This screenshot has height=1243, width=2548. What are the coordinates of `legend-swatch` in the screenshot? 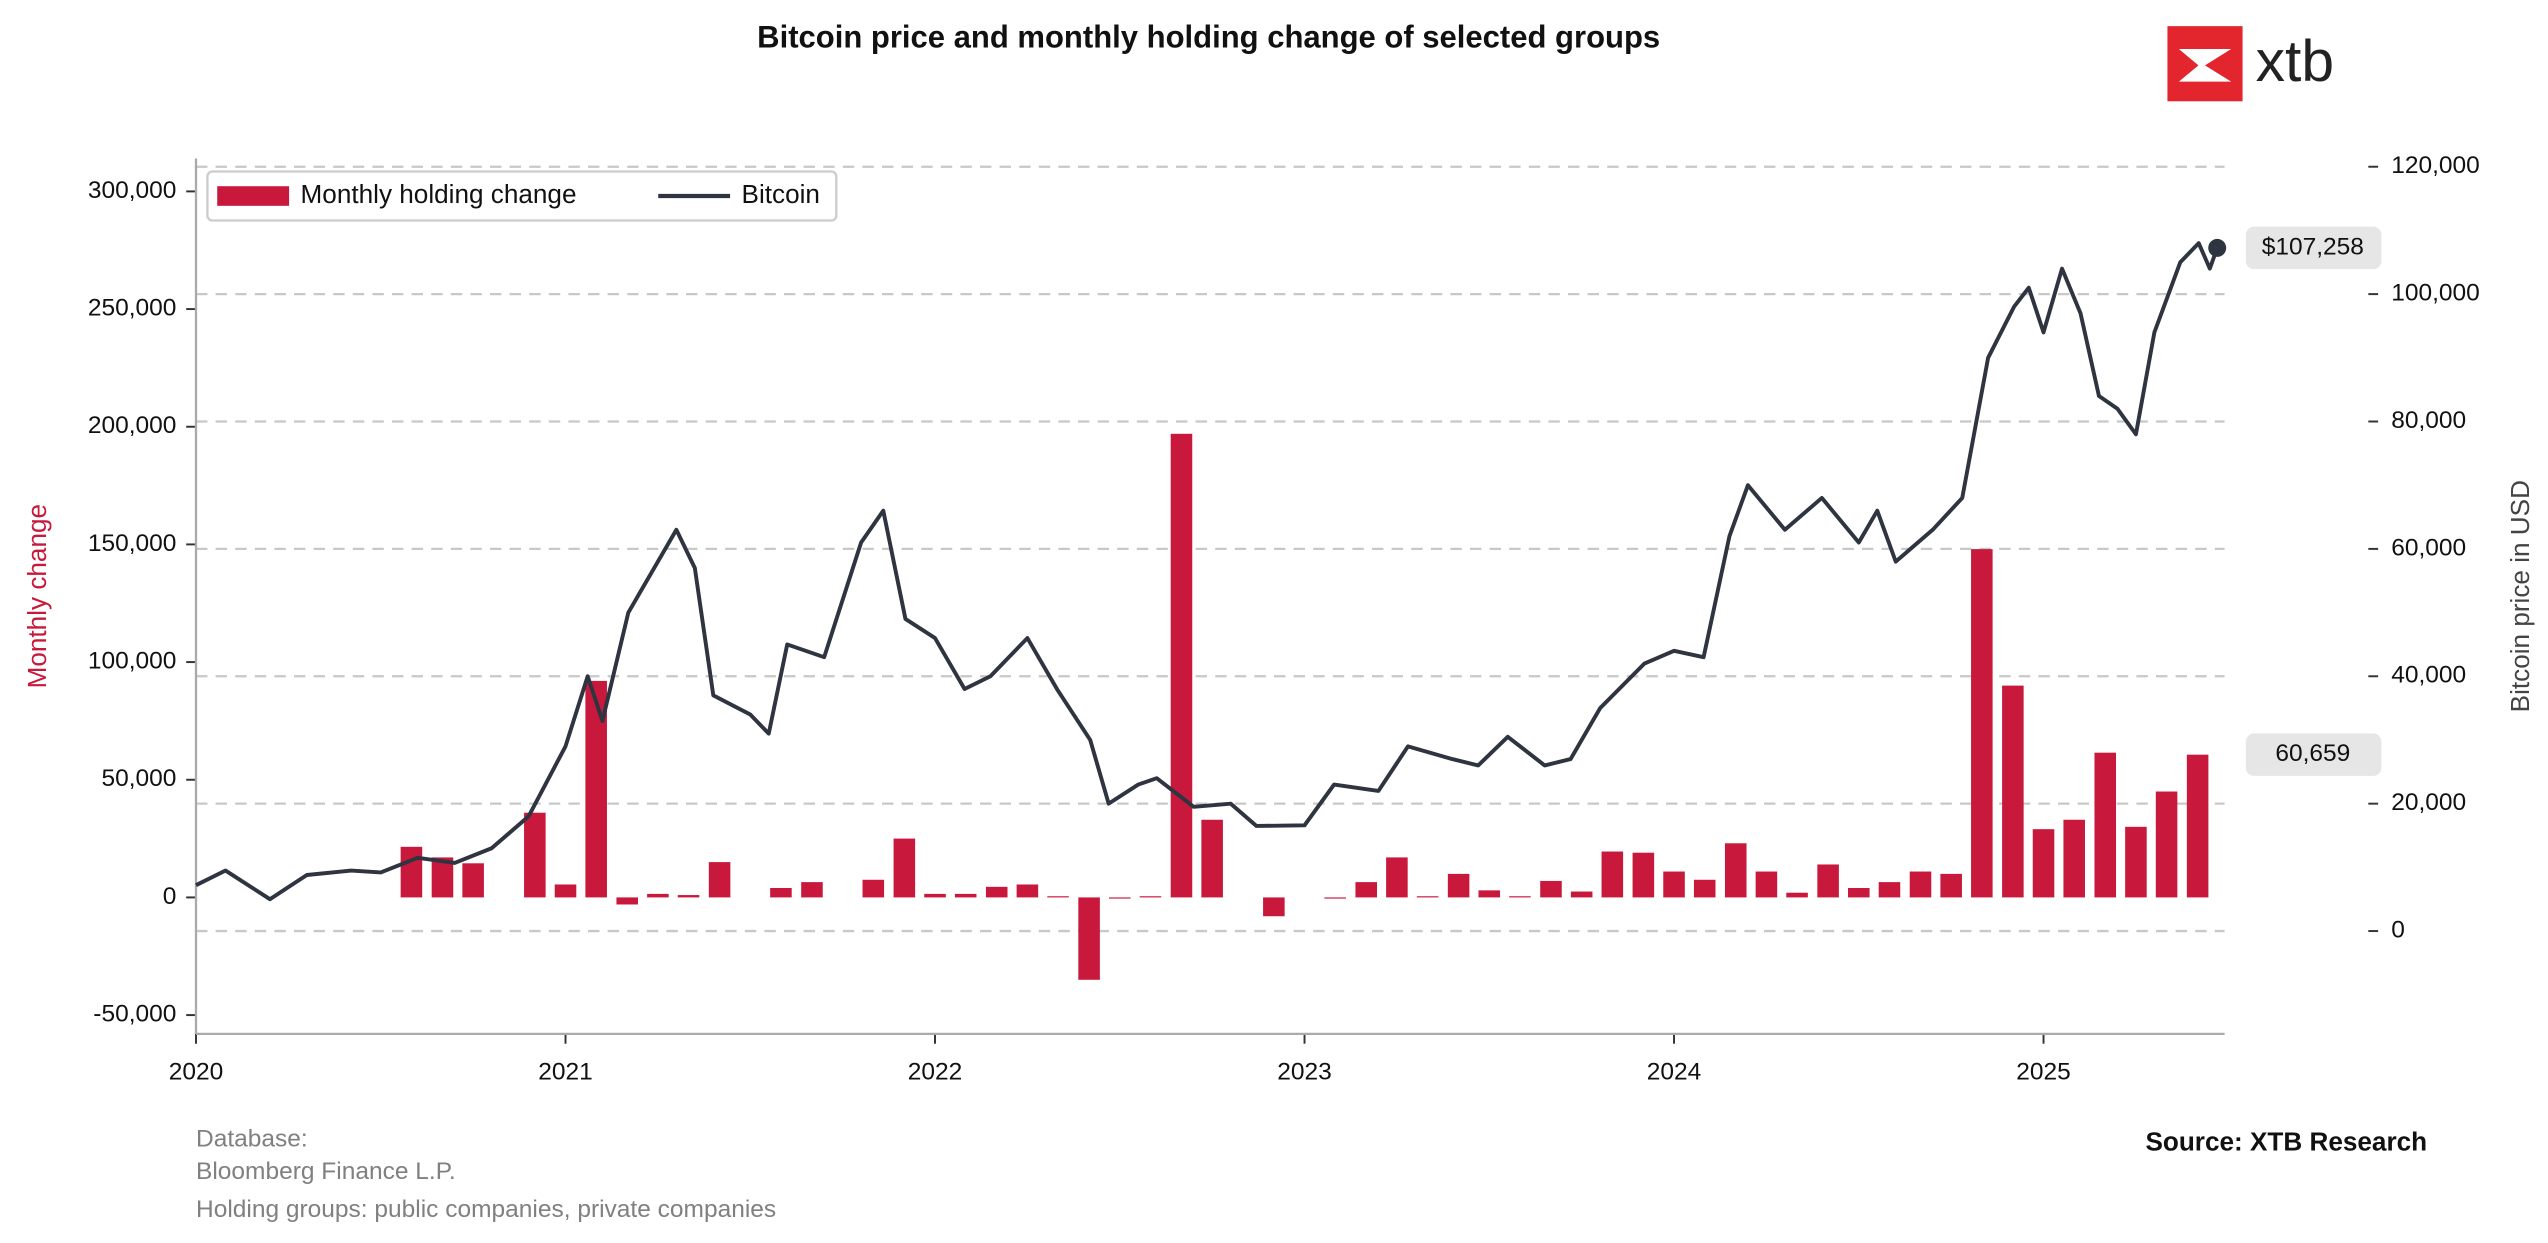 It's located at (253, 196).